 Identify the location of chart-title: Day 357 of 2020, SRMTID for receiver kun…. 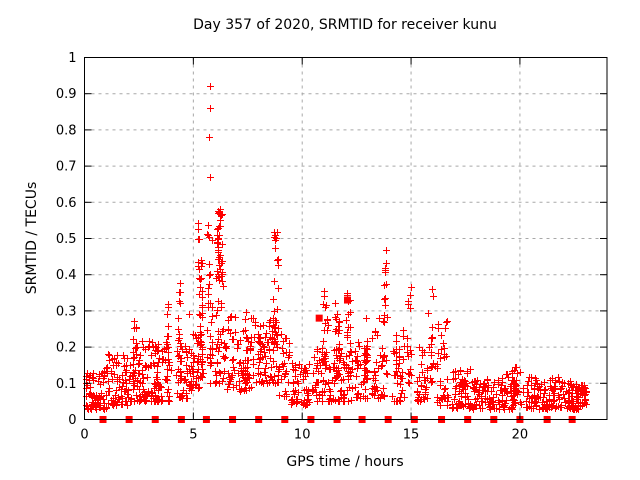
(345, 25).